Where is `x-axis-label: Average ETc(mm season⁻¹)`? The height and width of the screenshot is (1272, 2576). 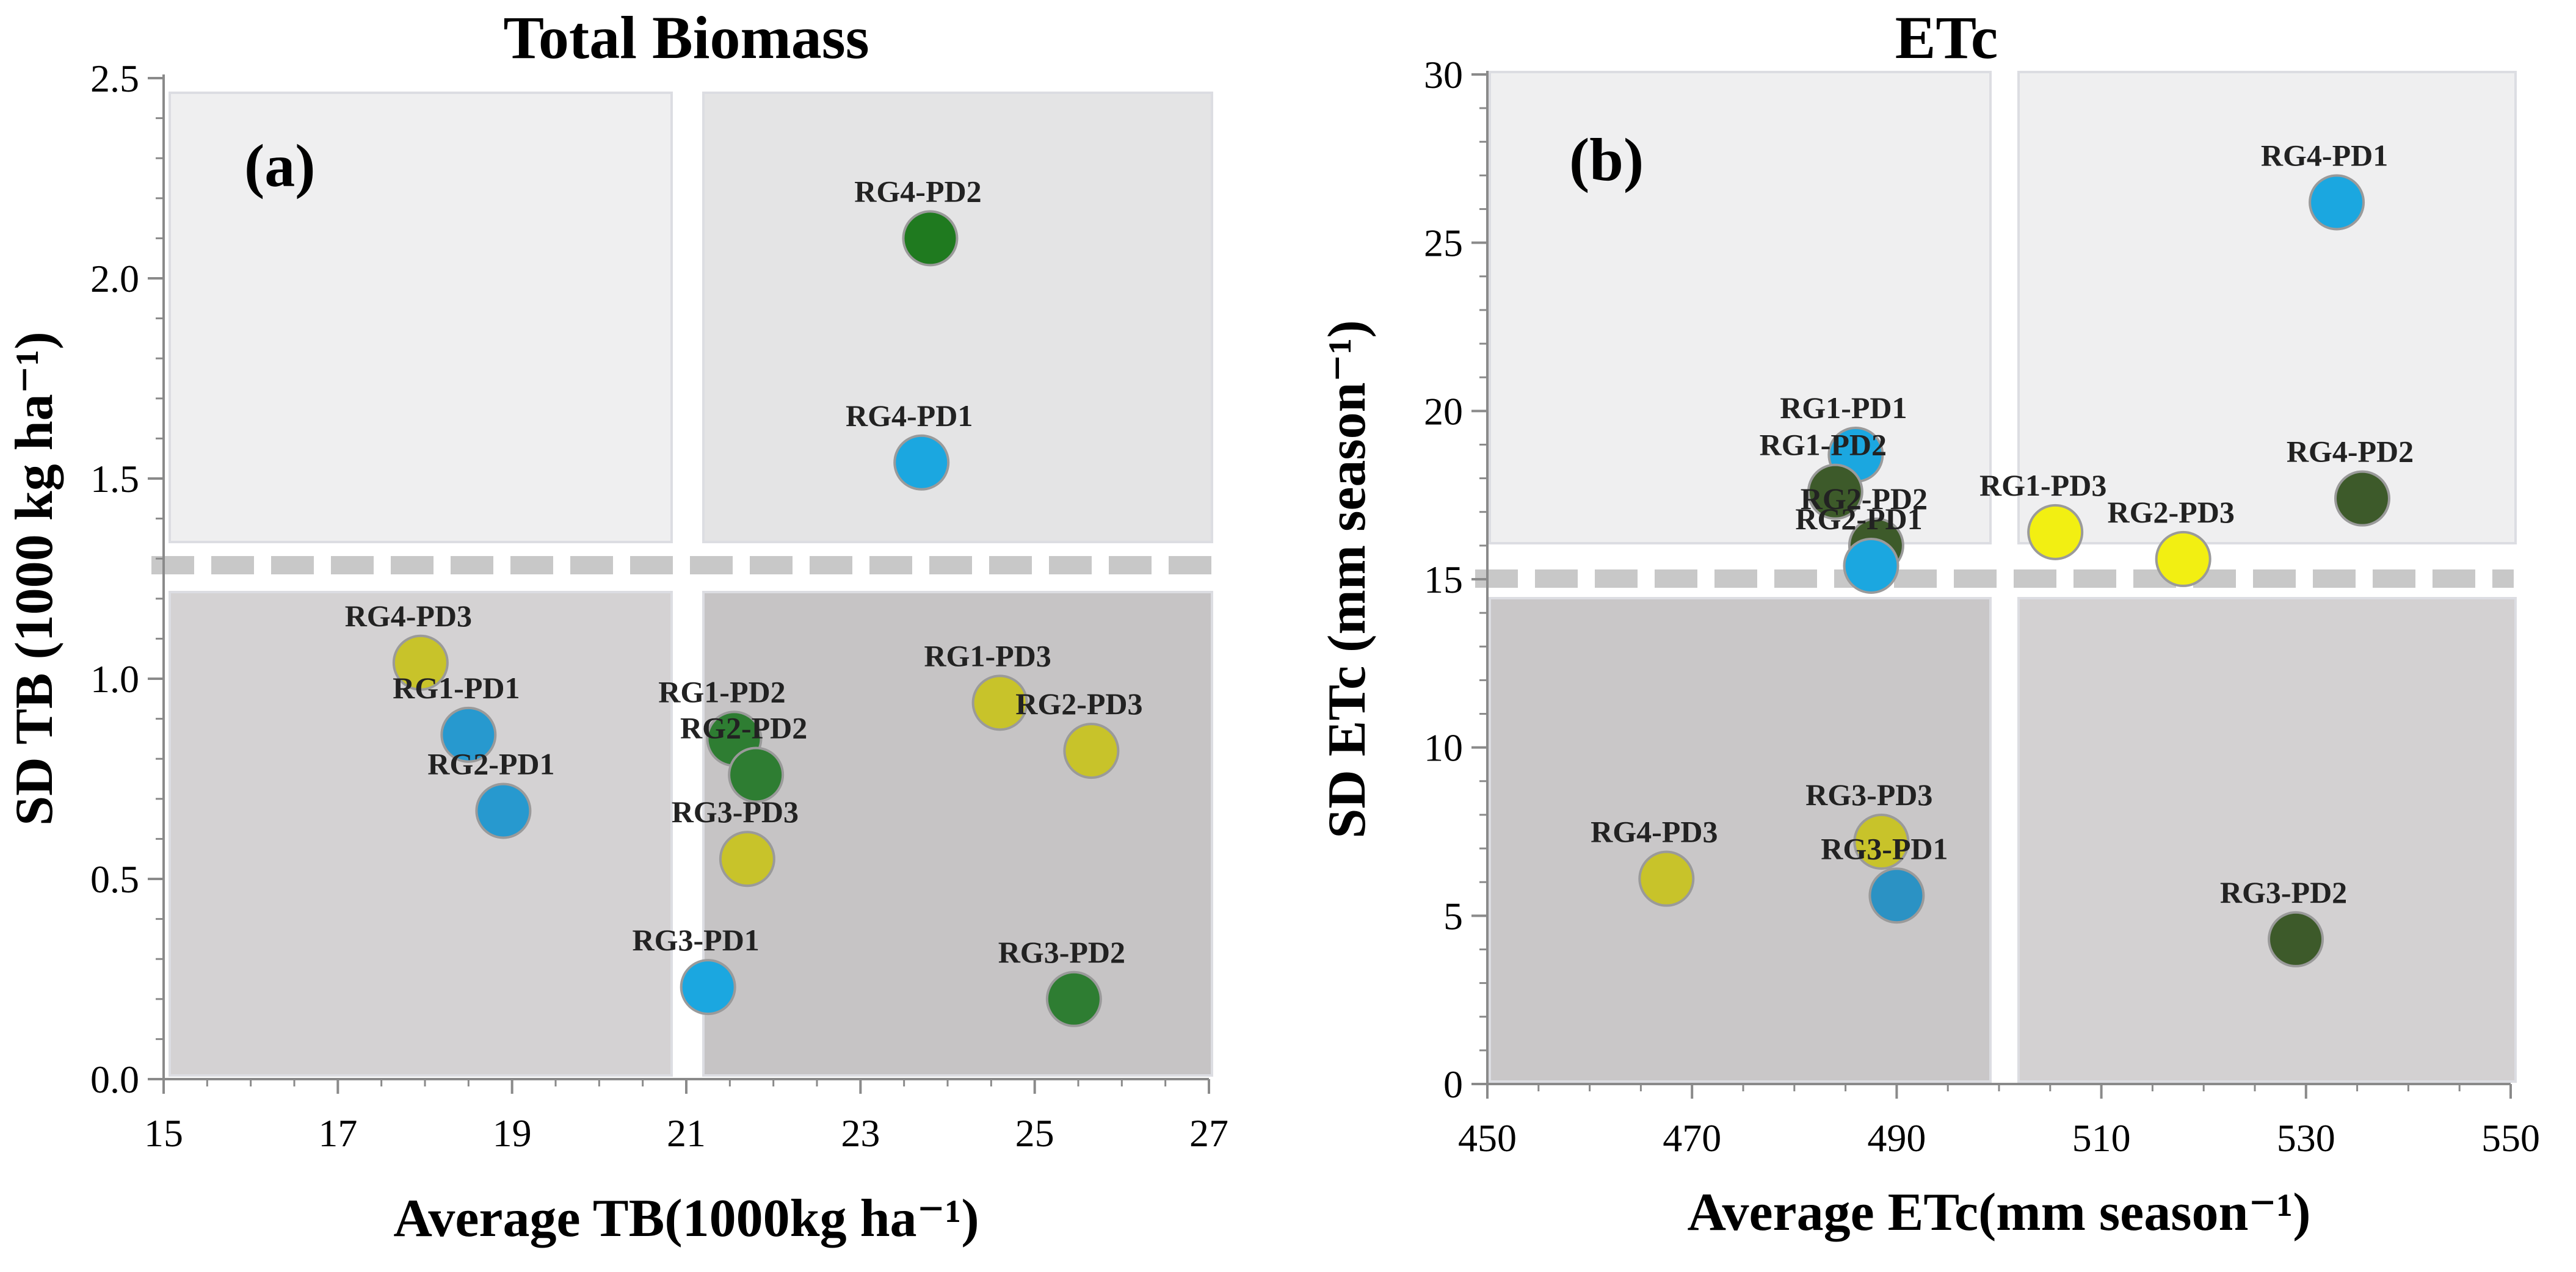 x-axis-label: Average ETc(mm season⁻¹) is located at coordinates (1998, 1212).